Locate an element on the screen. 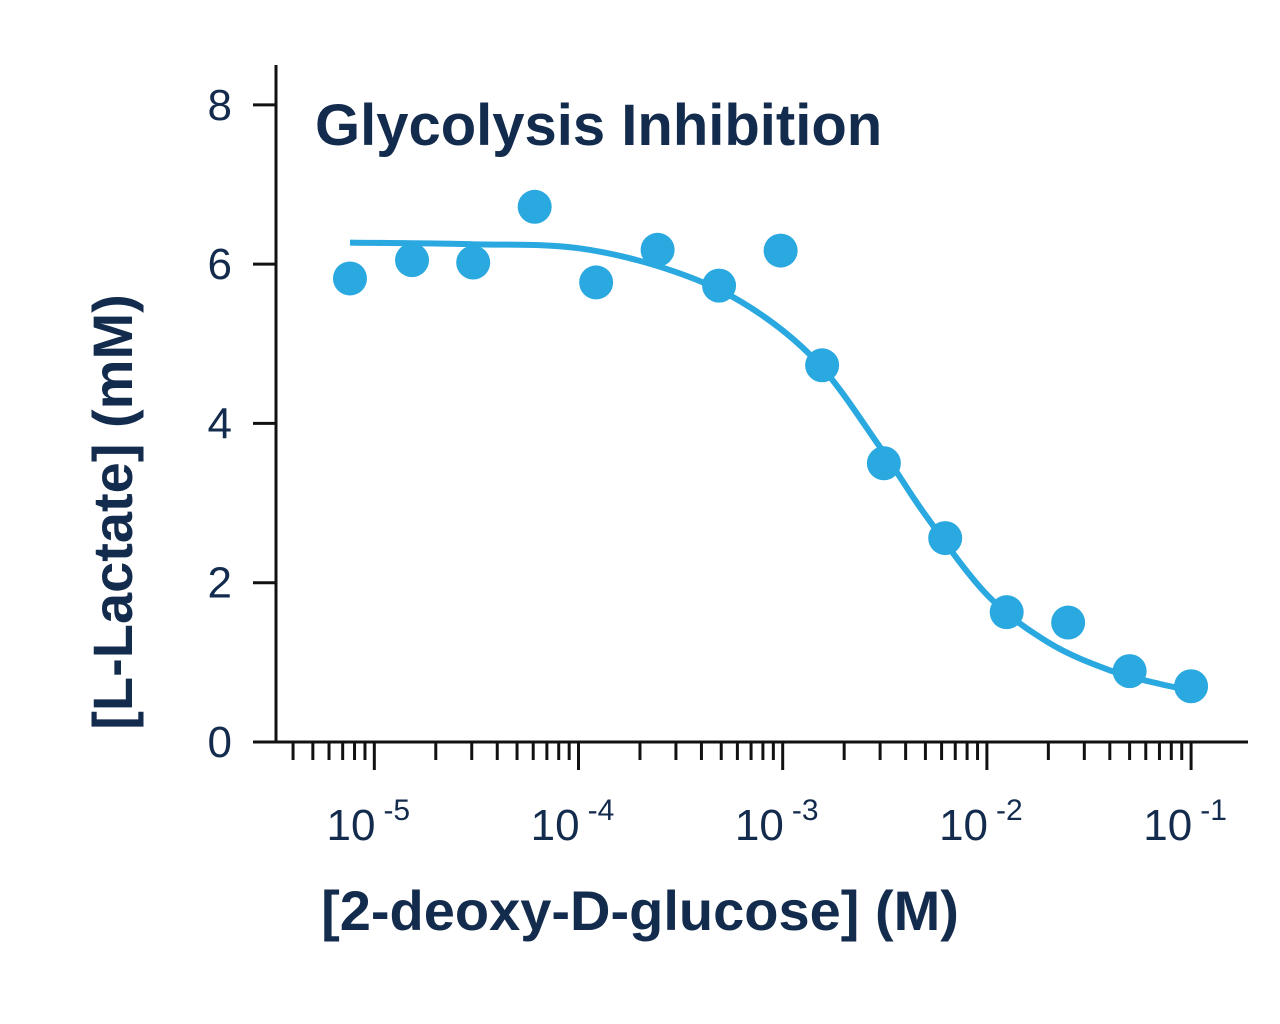 This screenshot has width=1280, height=1024. x-tick-label: 10 -2 is located at coordinates (981, 822).